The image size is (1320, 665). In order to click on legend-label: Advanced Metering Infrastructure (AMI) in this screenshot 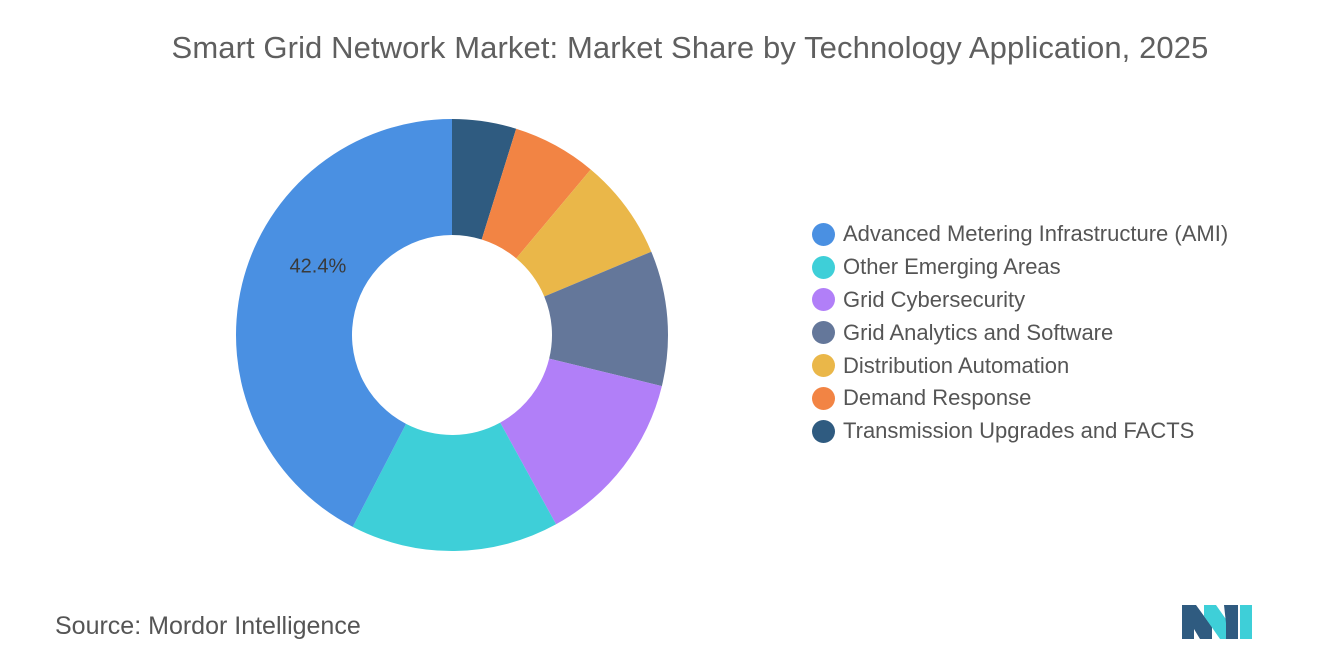, I will do `click(1036, 234)`.